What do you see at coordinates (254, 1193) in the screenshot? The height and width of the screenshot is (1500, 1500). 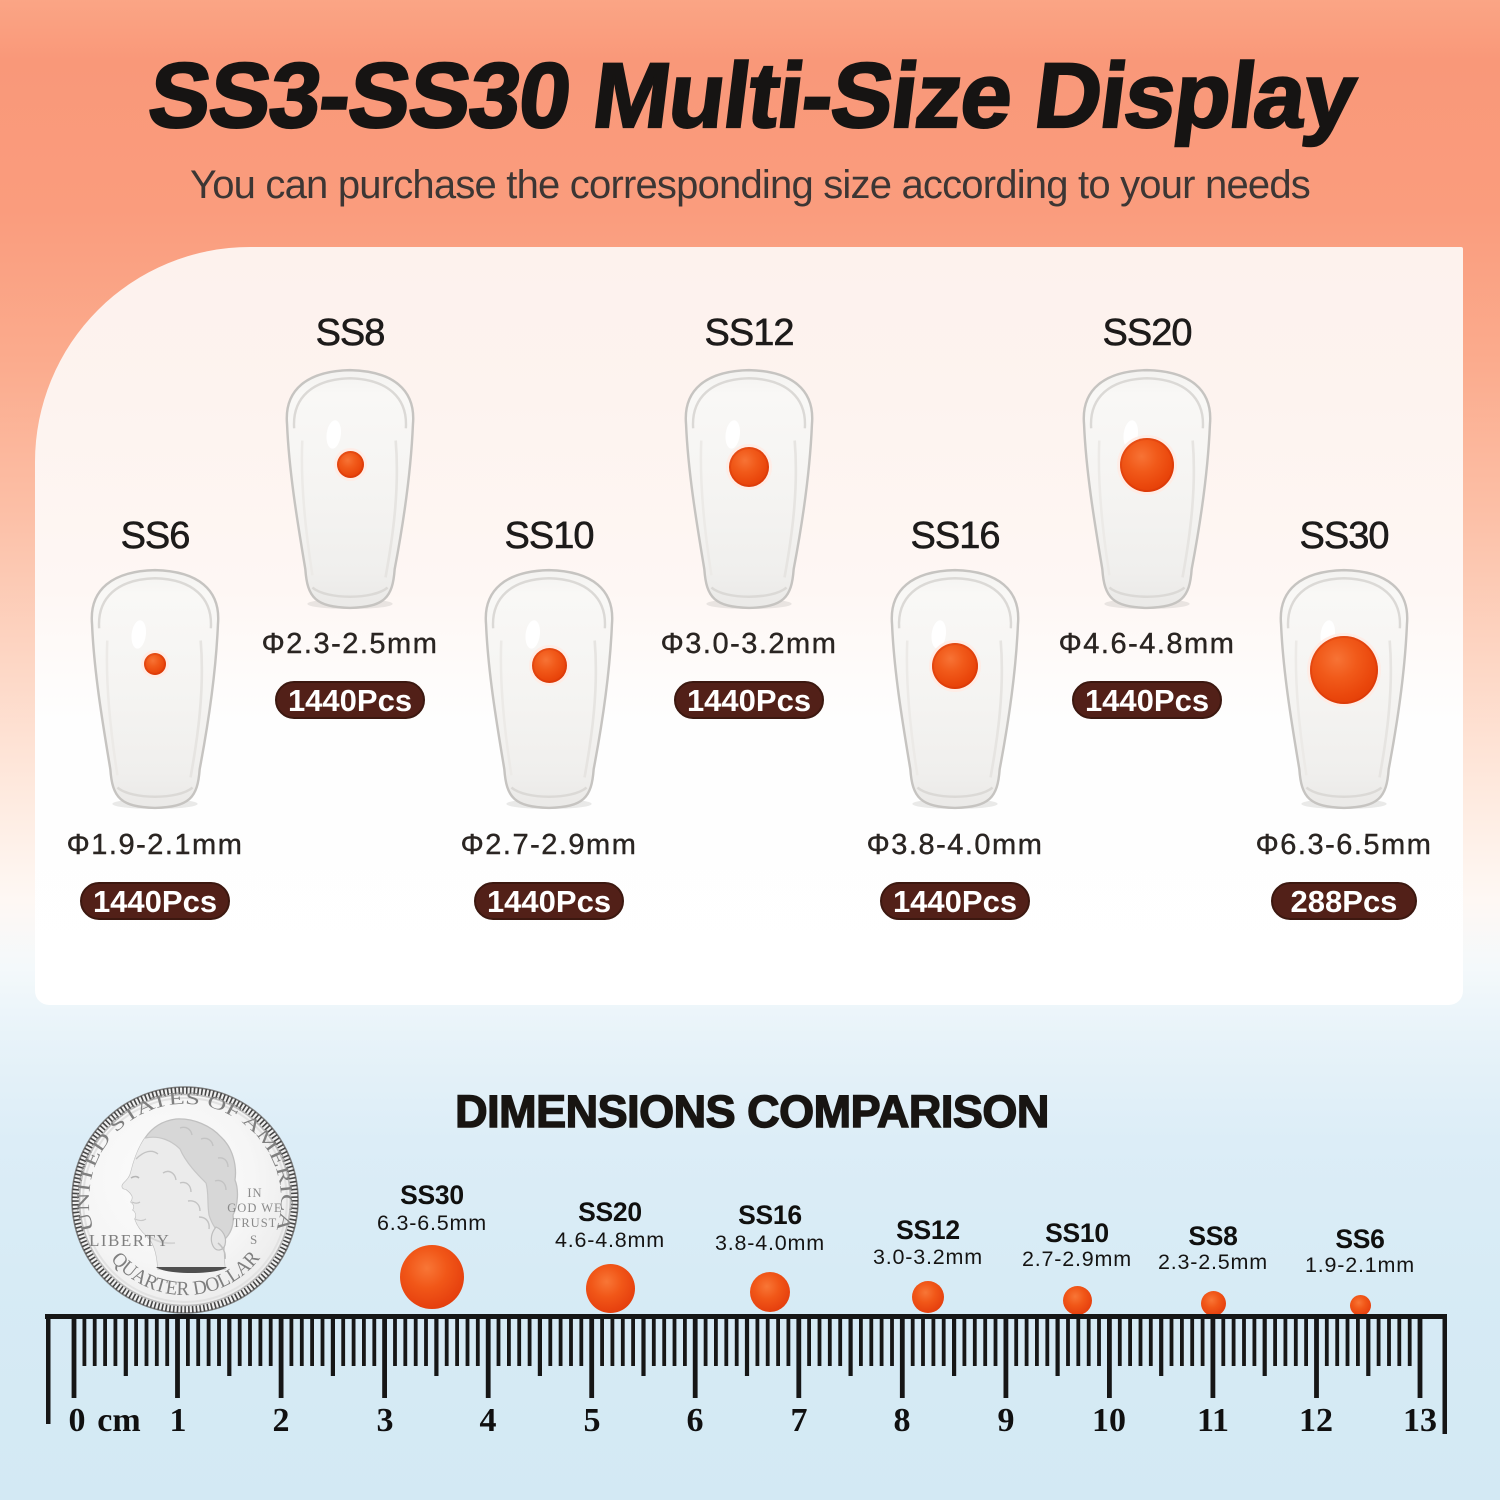 I see `svg-text: IN` at bounding box center [254, 1193].